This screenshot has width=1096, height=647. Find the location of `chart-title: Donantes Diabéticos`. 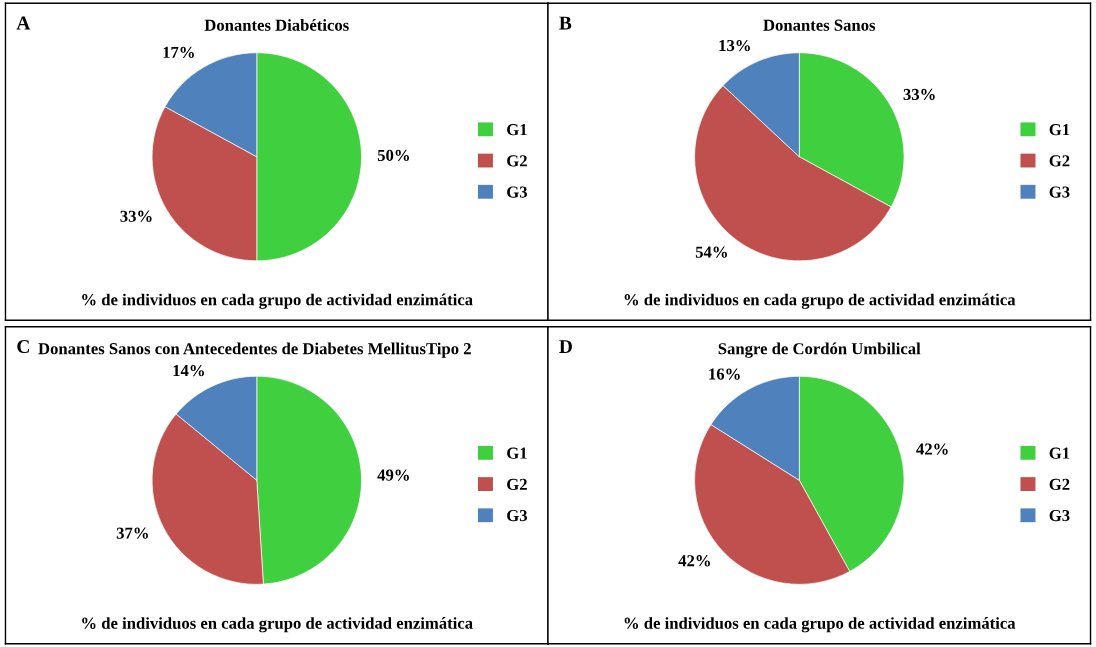

chart-title: Donantes Diabéticos is located at coordinates (276, 25).